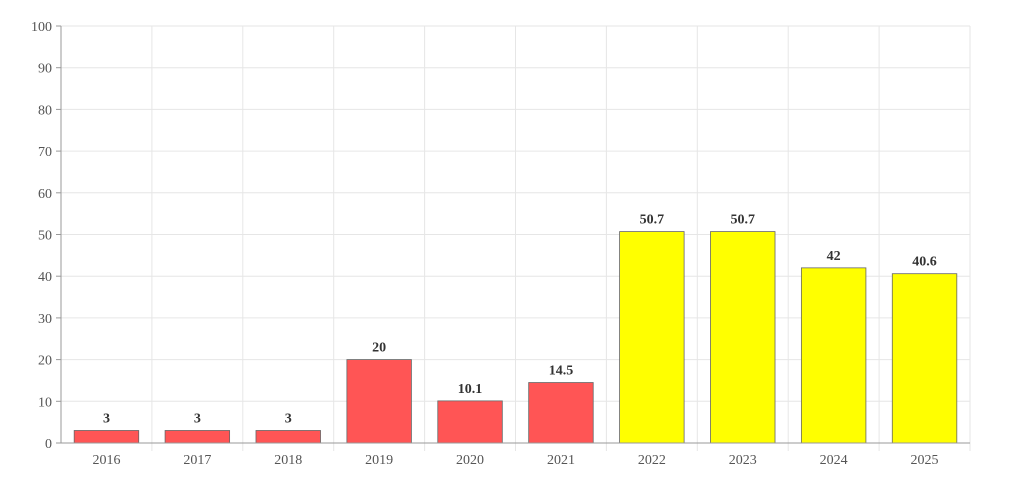 This screenshot has width=1024, height=478. Describe the element at coordinates (925, 460) in the screenshot. I see `x-tick-label-2025: 2025` at that location.